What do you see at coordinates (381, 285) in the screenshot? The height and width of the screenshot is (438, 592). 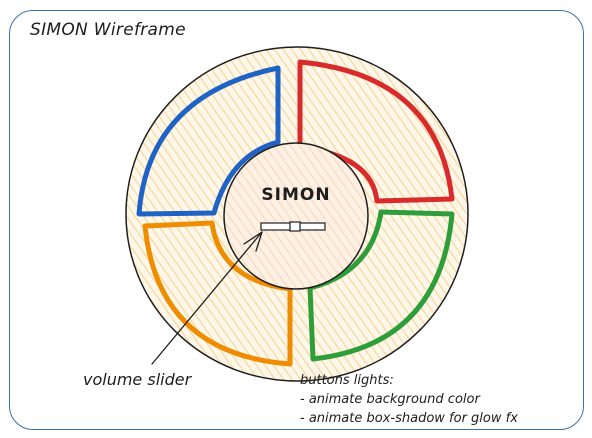 I see `green-button` at bounding box center [381, 285].